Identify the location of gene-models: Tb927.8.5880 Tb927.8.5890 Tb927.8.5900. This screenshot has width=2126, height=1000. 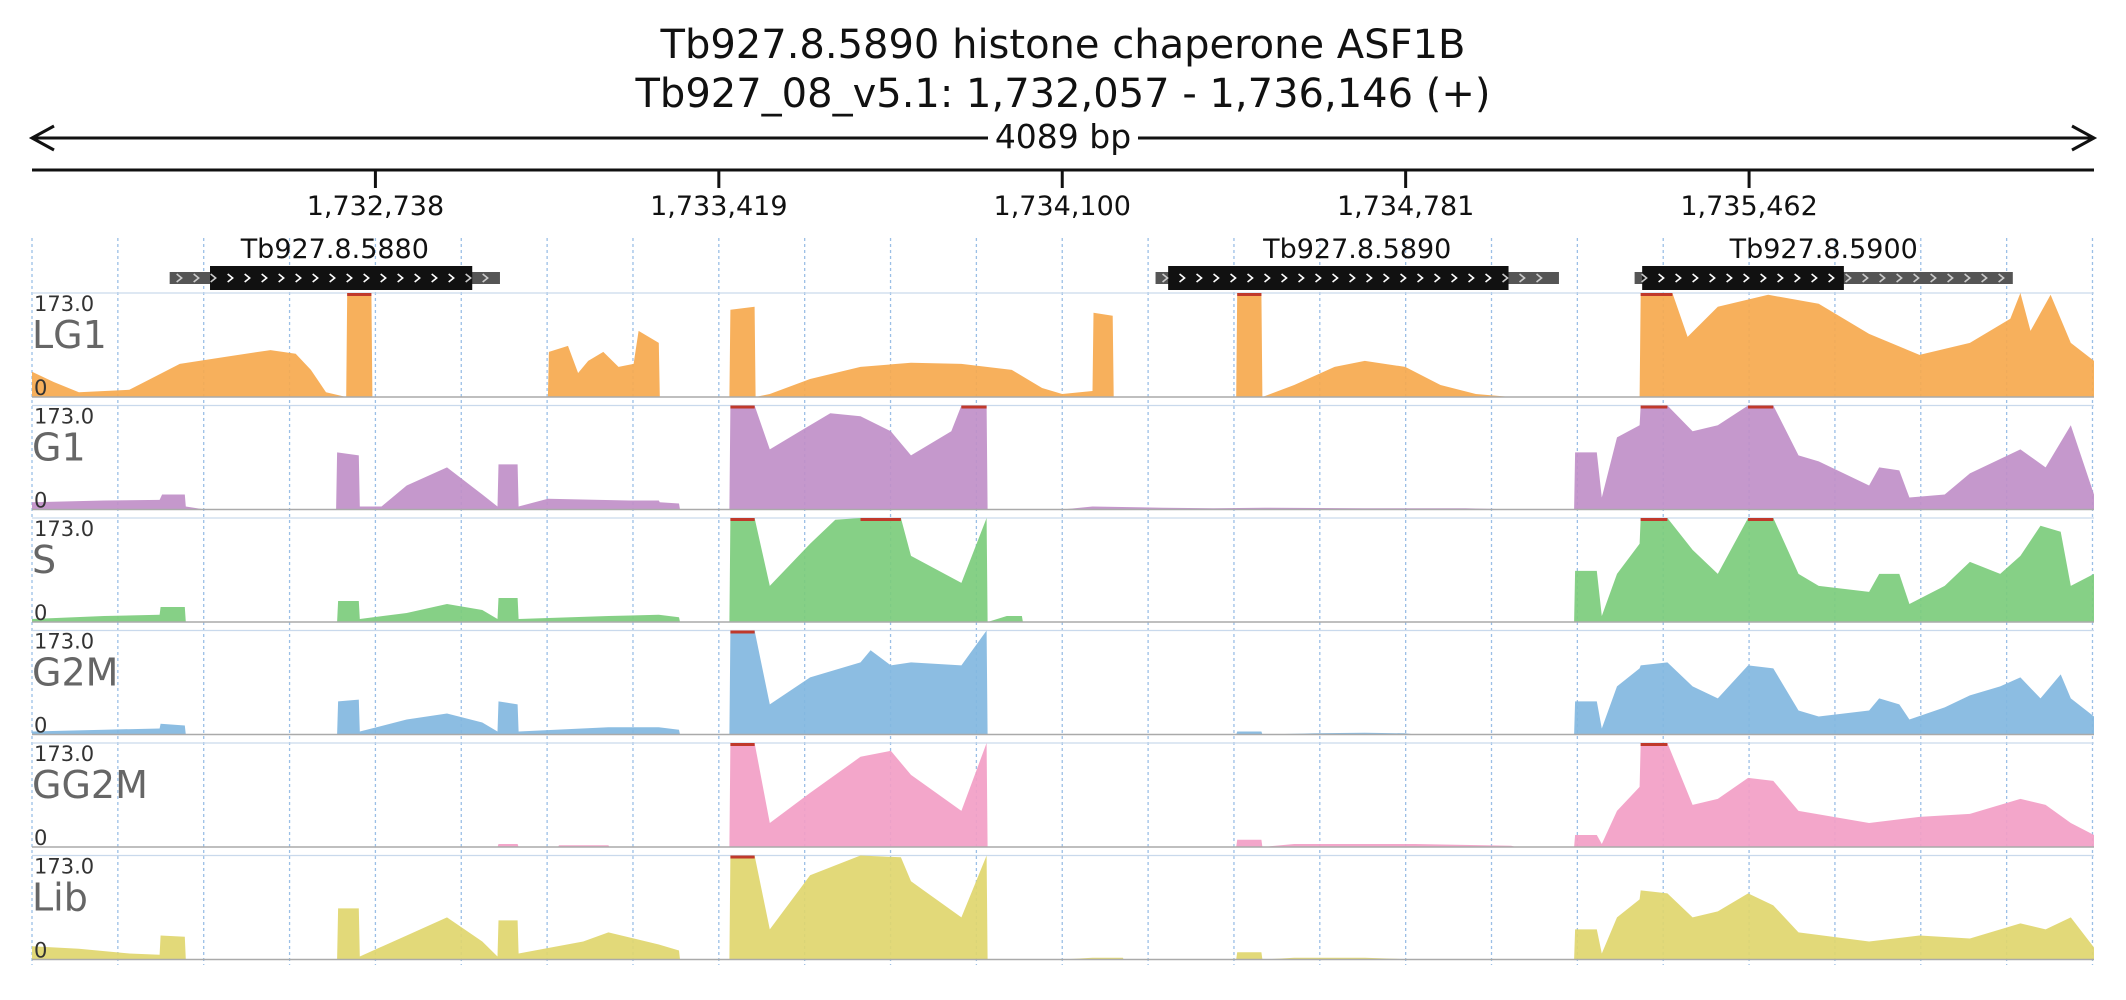
(1091, 262).